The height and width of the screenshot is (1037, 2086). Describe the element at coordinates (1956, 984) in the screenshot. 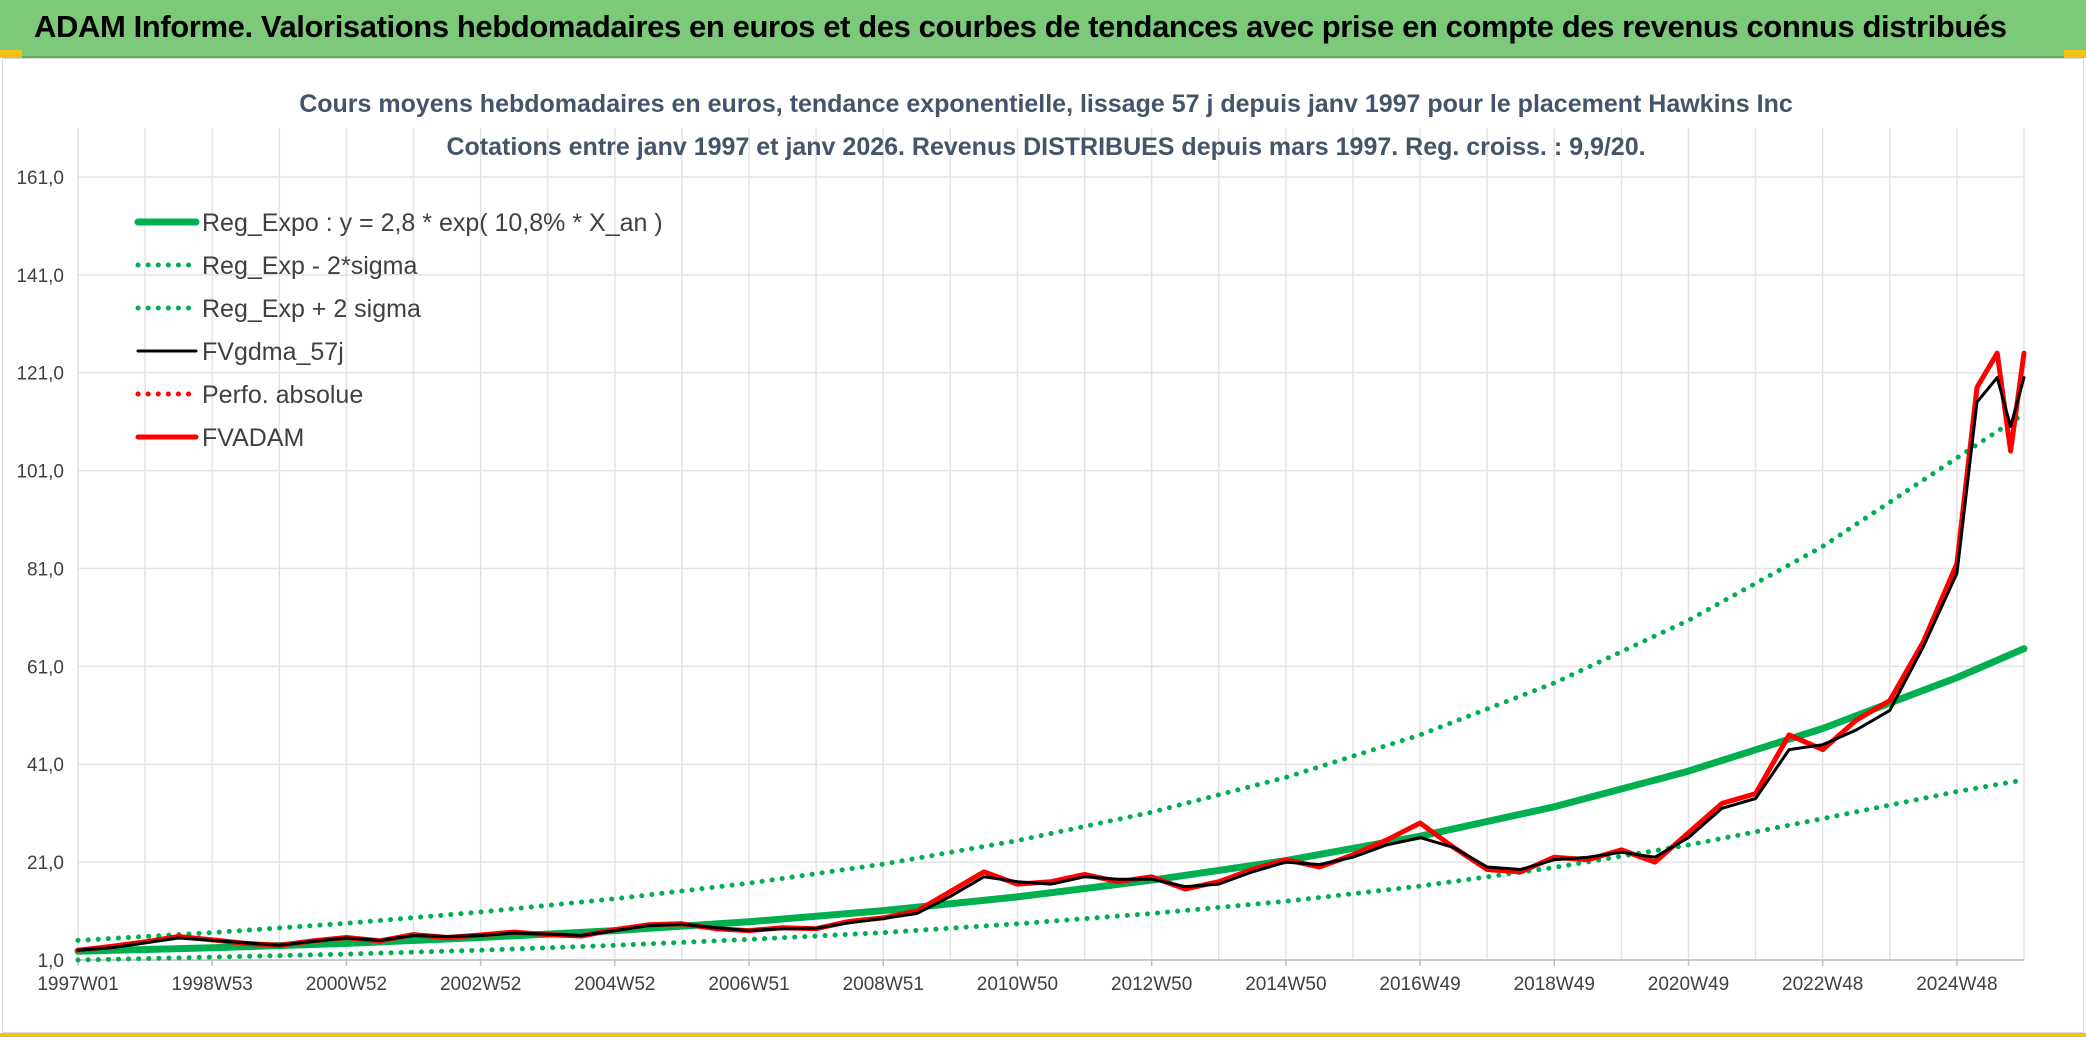

I see `x-tick-label: 2024W48` at that location.